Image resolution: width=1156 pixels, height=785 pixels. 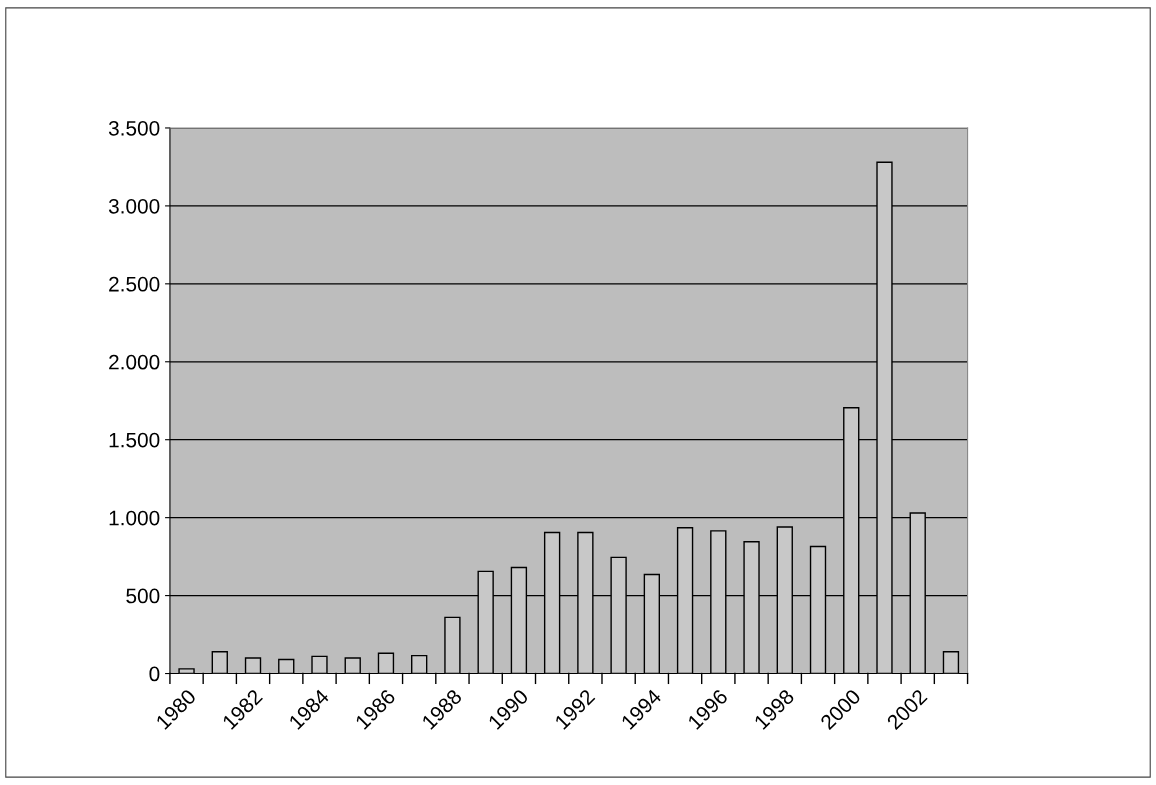 What do you see at coordinates (134, 518) in the screenshot?
I see `y-tick-label: 1.000` at bounding box center [134, 518].